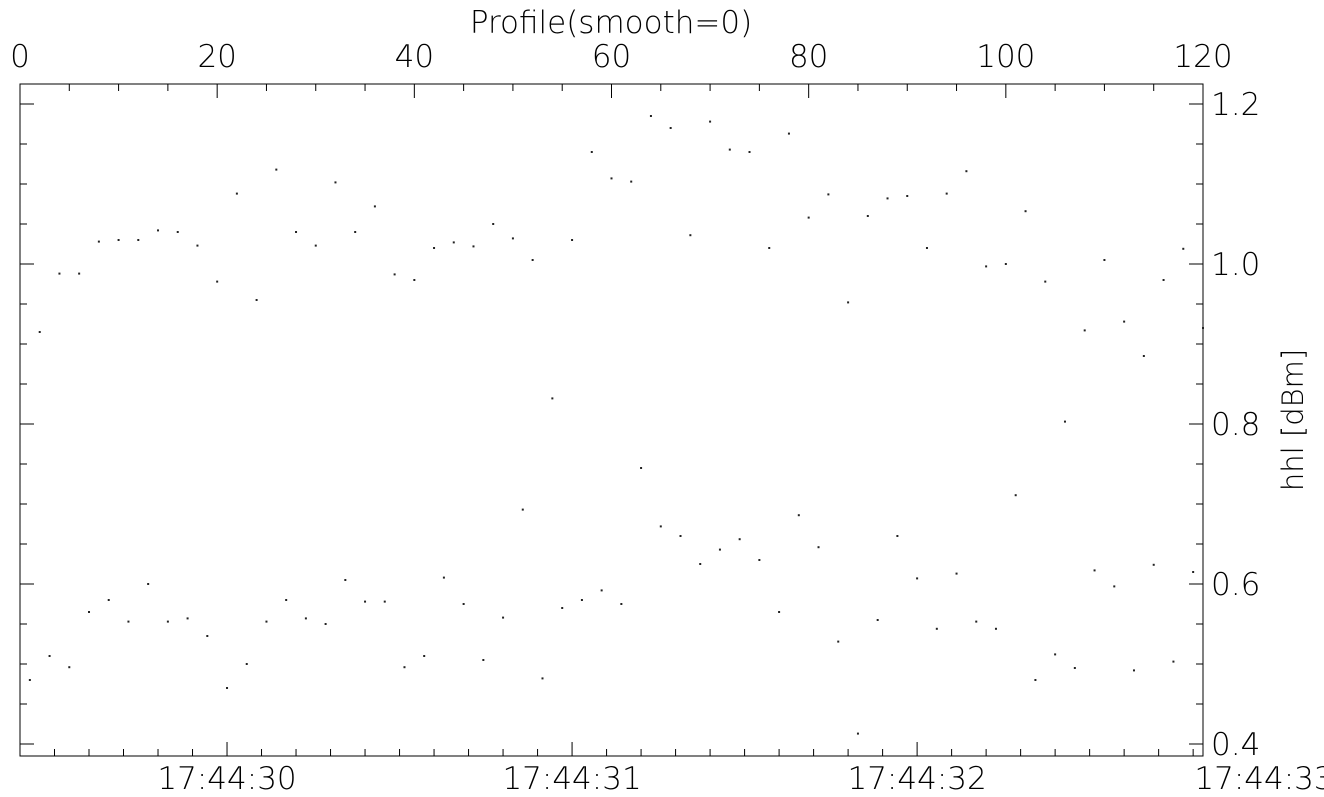 This screenshot has height=797, width=1324. Describe the element at coordinates (1235, 585) in the screenshot. I see `right-tick-label: 0.6` at that location.